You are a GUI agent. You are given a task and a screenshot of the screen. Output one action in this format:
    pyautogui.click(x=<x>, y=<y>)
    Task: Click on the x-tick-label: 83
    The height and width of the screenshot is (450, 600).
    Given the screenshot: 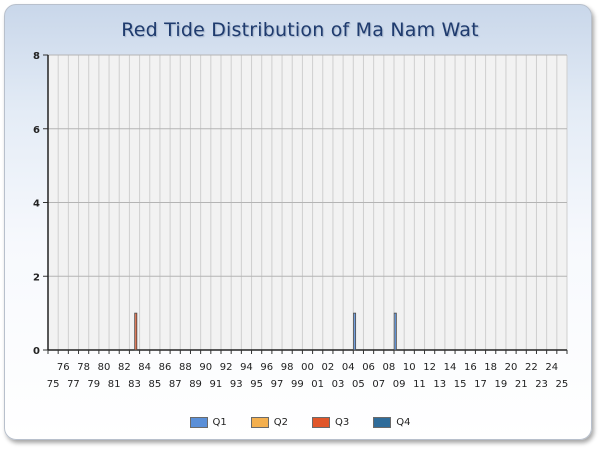 What is the action you would take?
    pyautogui.click(x=134, y=384)
    